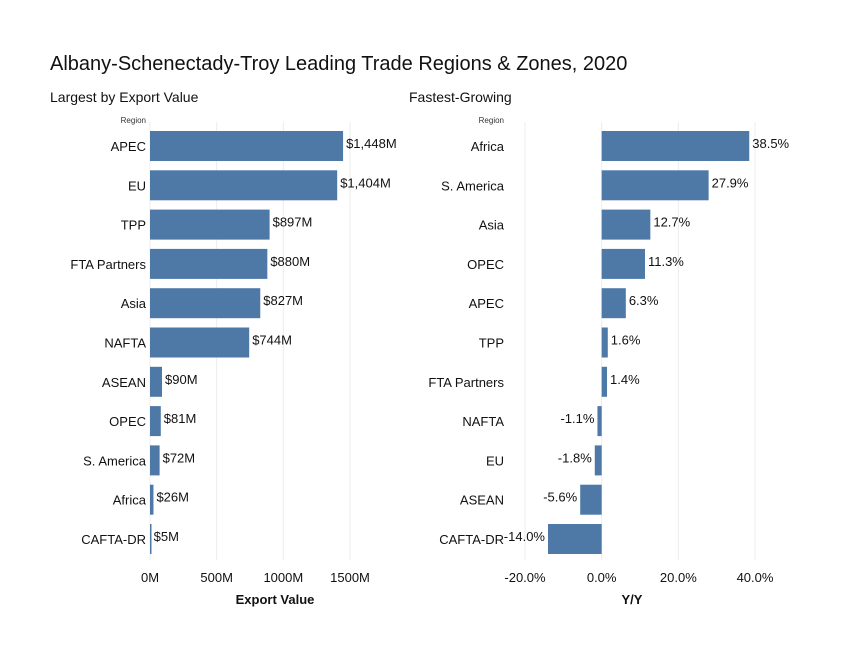 Image resolution: width=854 pixels, height=660 pixels. Describe the element at coordinates (577, 418) in the screenshot. I see `data-label: -1.1%` at that location.